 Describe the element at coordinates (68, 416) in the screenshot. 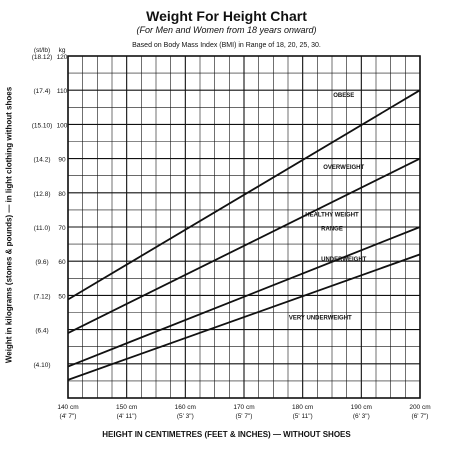

I see `x-tick-imperial-label: (4' 7")` at that location.